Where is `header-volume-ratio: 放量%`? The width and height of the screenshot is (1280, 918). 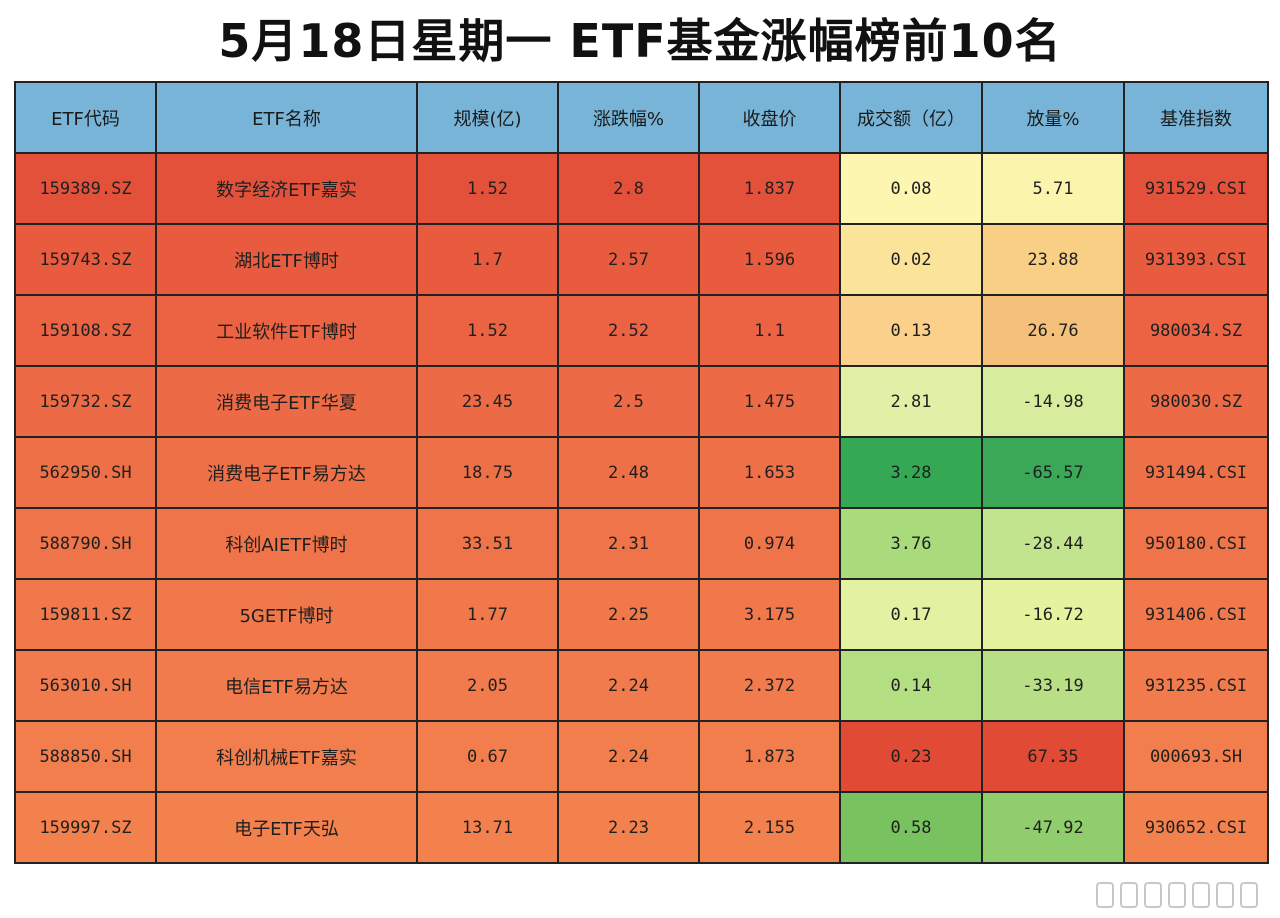
header-volume-ratio: 放量% is located at coordinates (1053, 117).